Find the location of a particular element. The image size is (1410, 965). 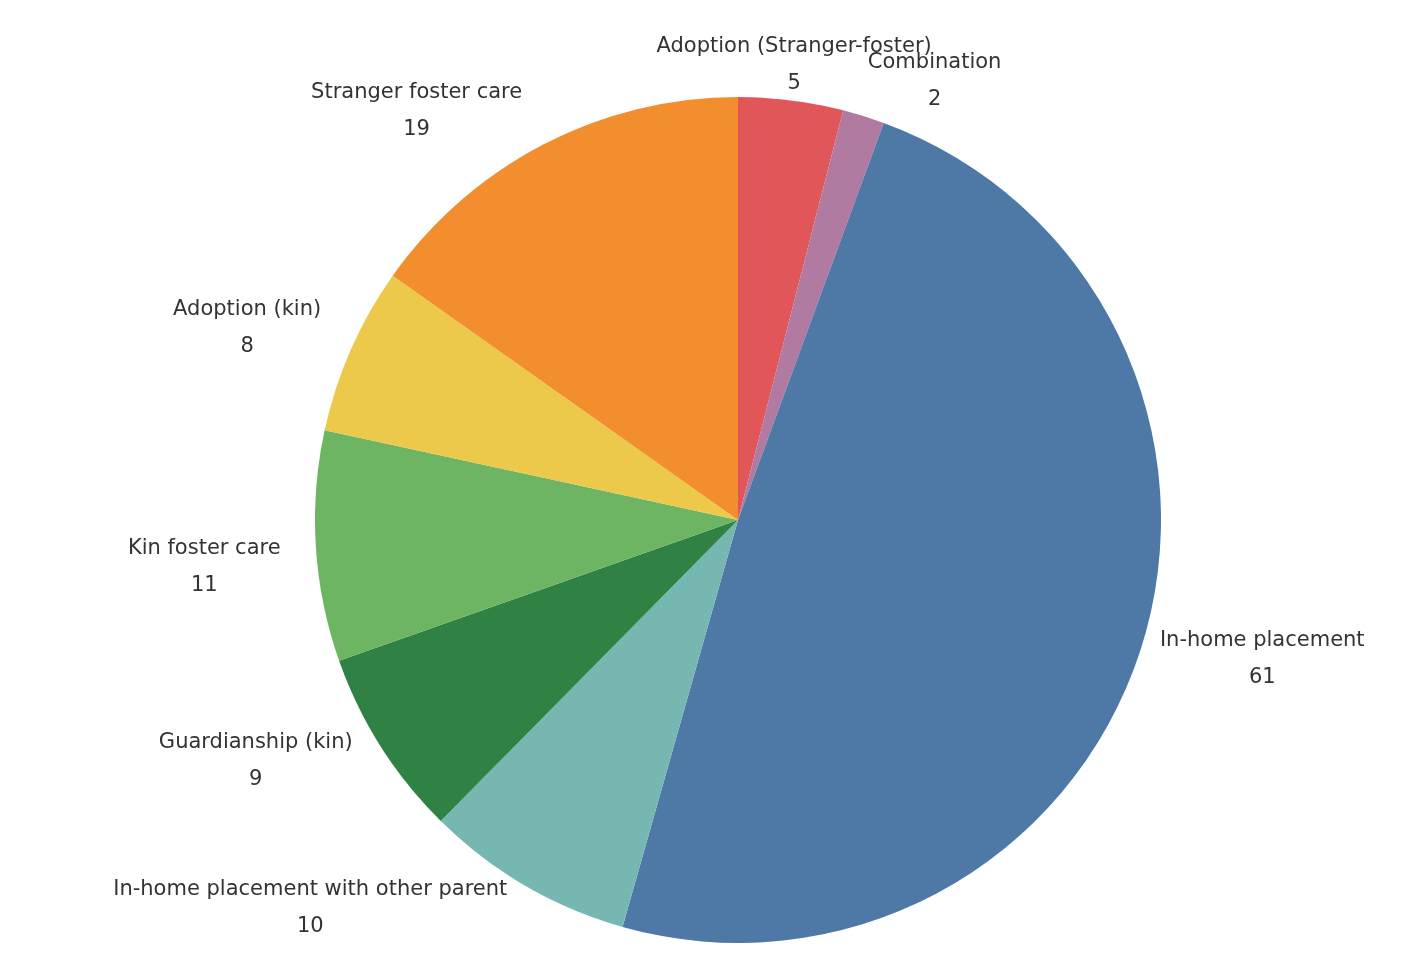

data-label: 61 is located at coordinates (1262, 676).